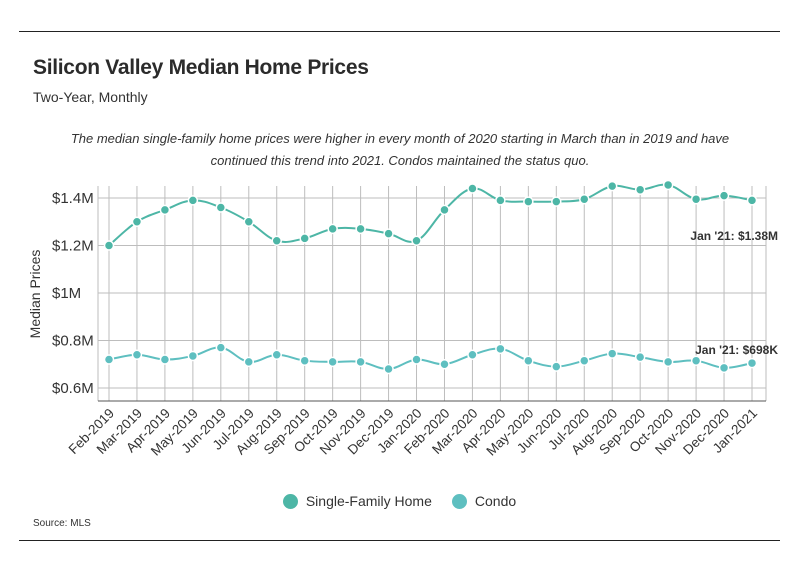  I want to click on legend-item-single-family: Single-Family Home, so click(357, 501).